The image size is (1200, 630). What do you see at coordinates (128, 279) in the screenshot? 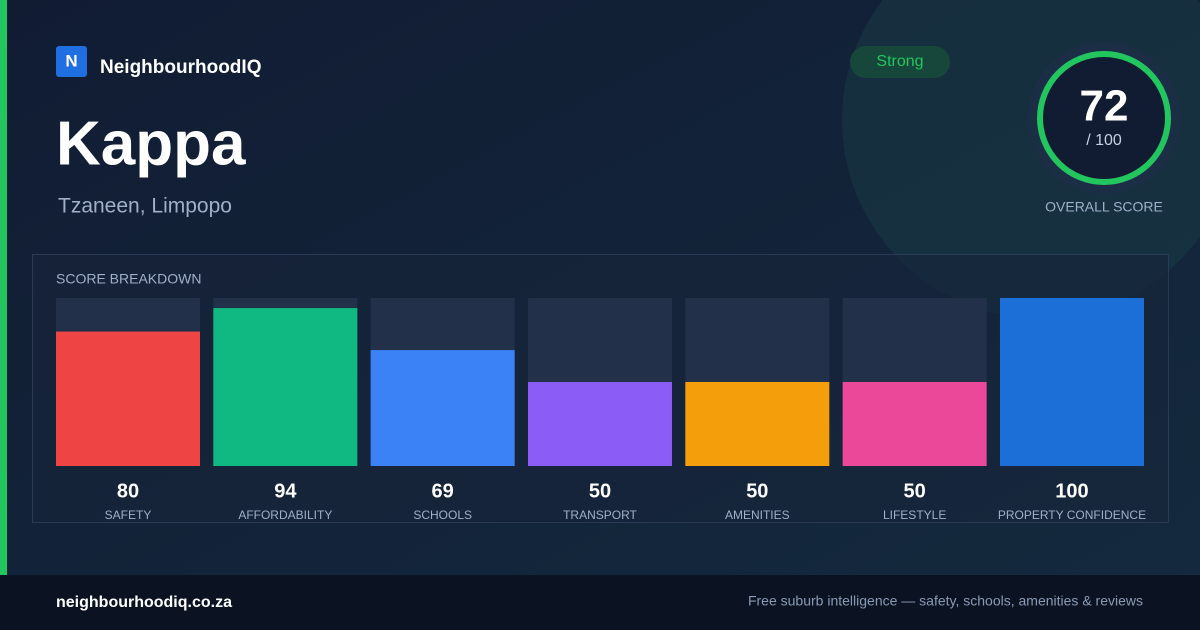
I see `breakdown-title: SCORE BREAKDOWN` at bounding box center [128, 279].